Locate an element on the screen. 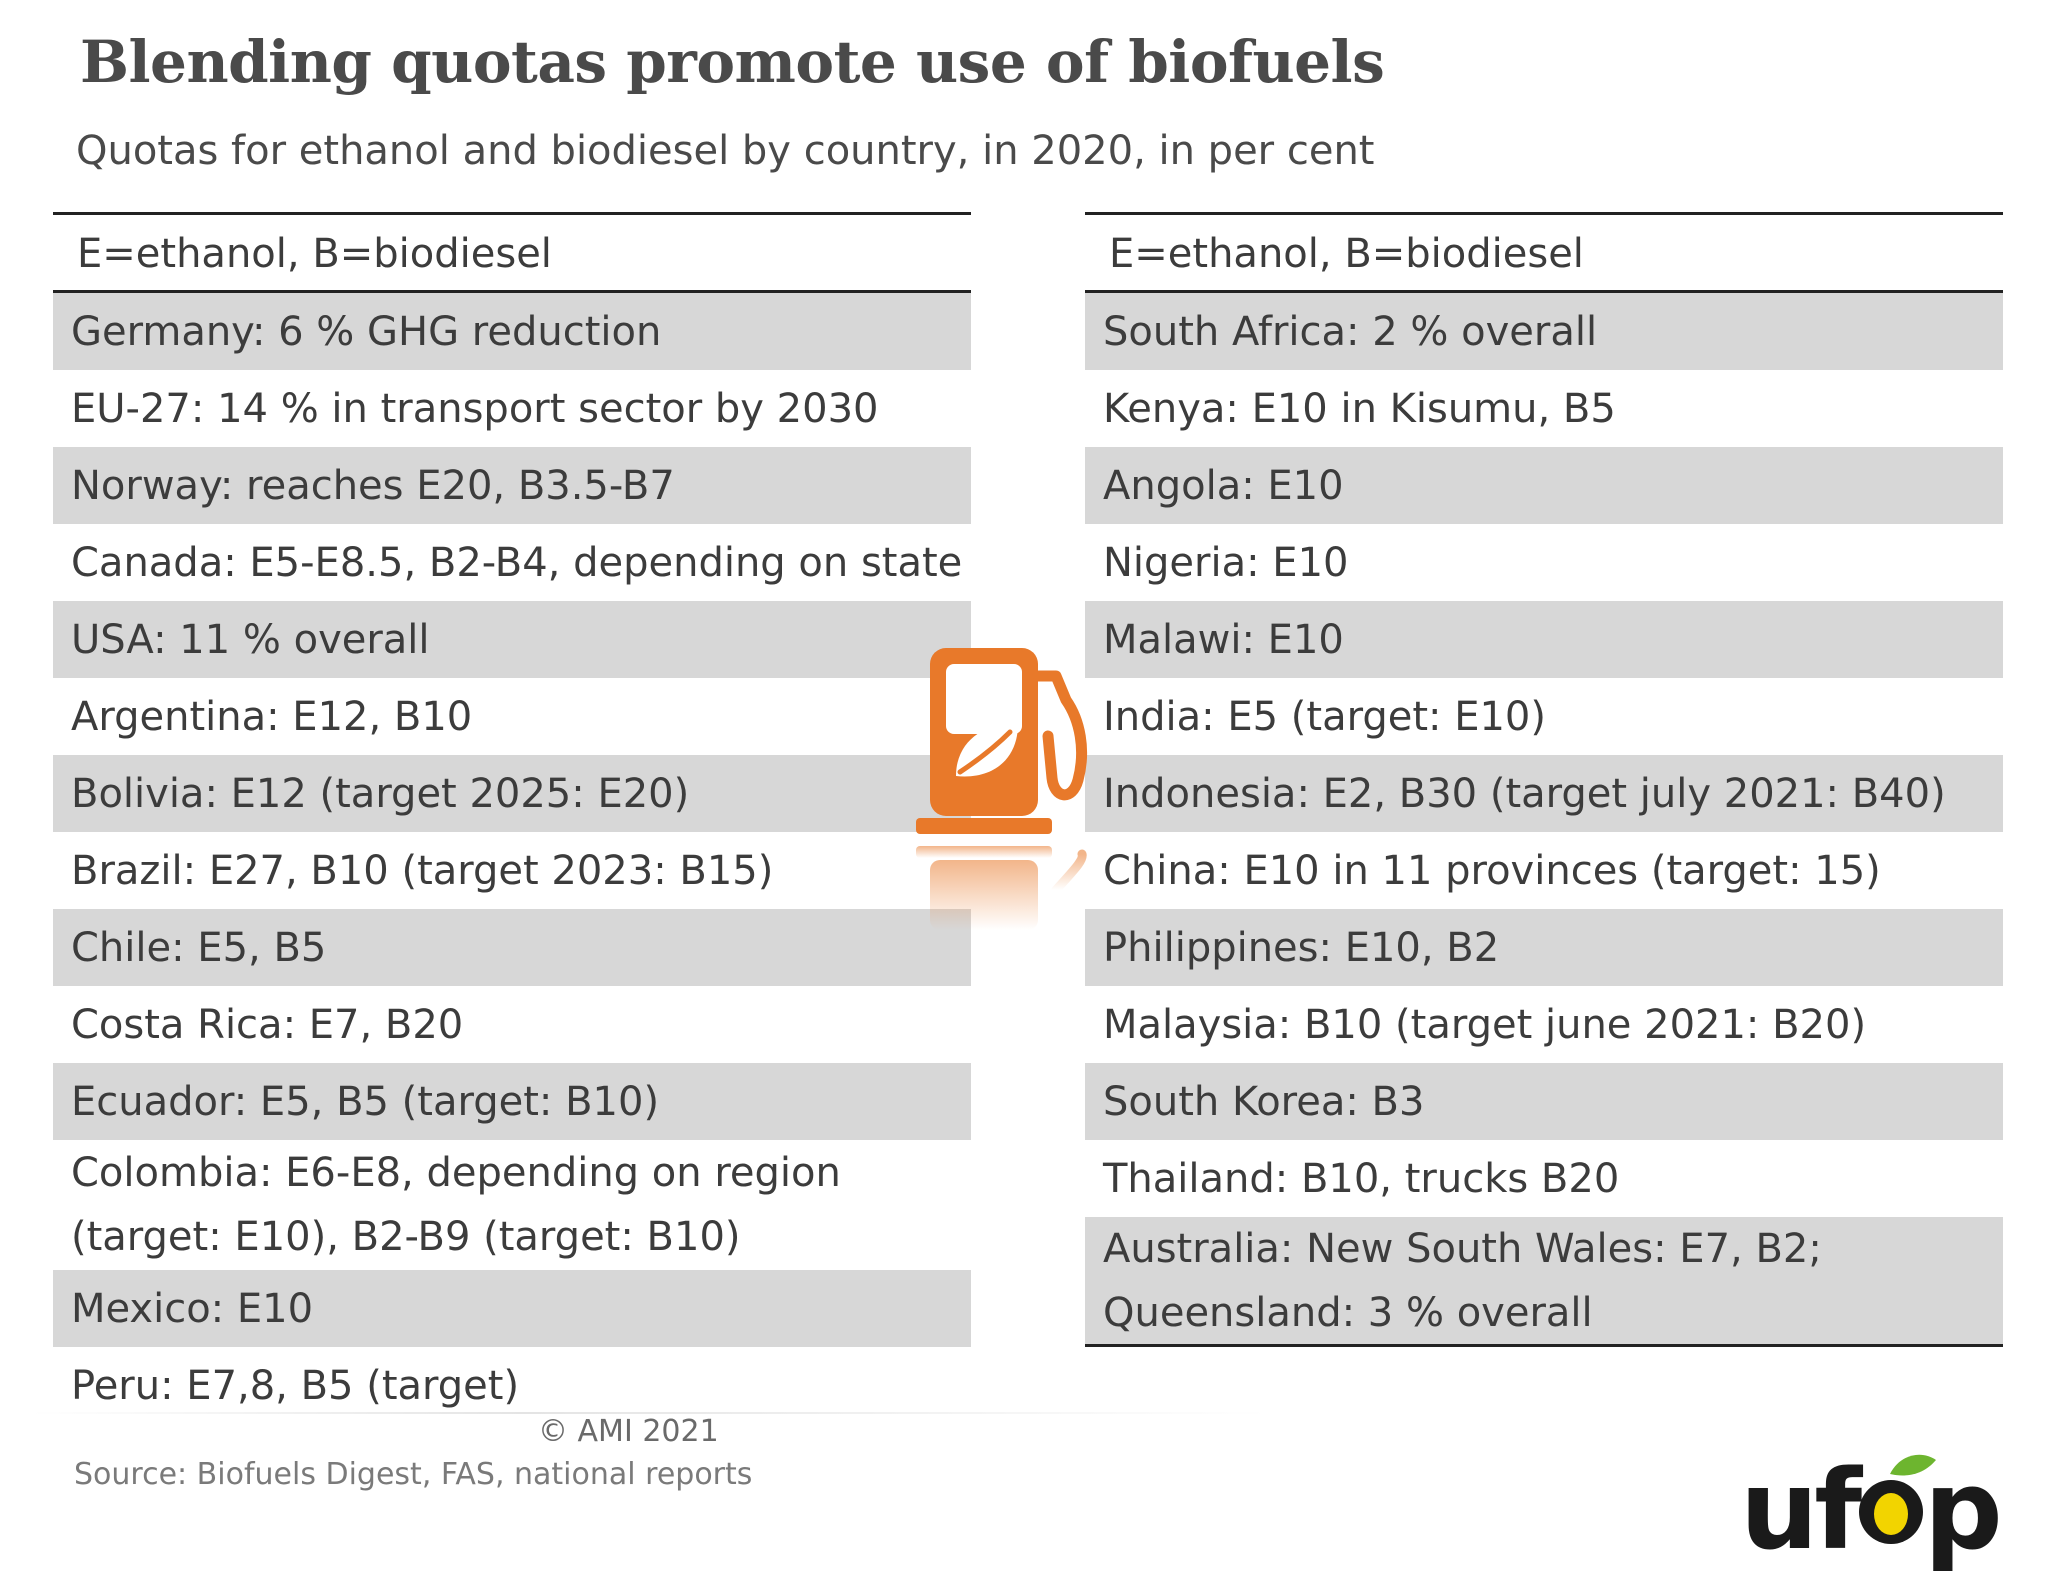 The image size is (2048, 1584). table-row: Philippines: E10, B2 is located at coordinates (1544, 947).